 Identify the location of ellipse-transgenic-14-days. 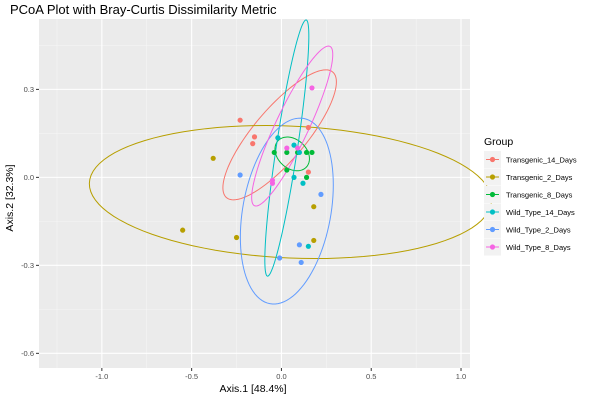
(279, 135).